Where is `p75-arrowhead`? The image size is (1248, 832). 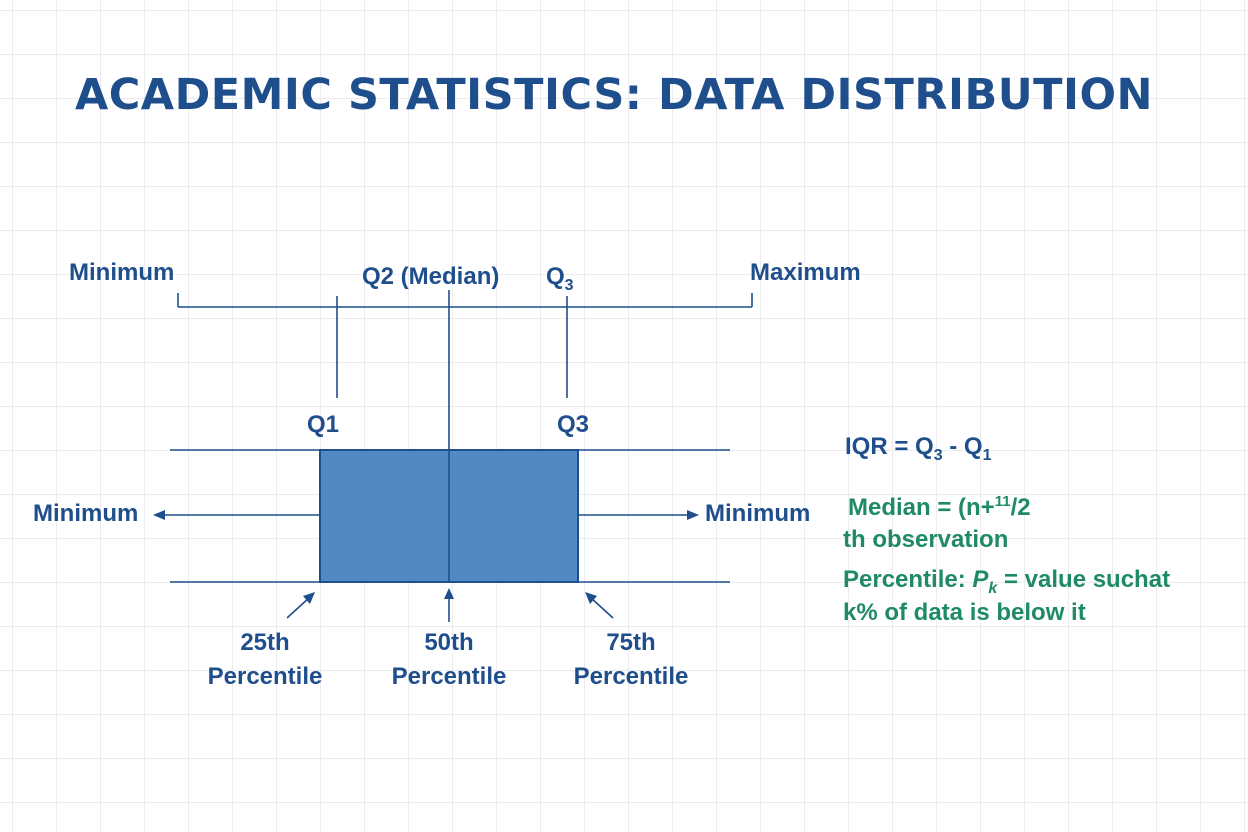
p75-arrowhead is located at coordinates (591, 598).